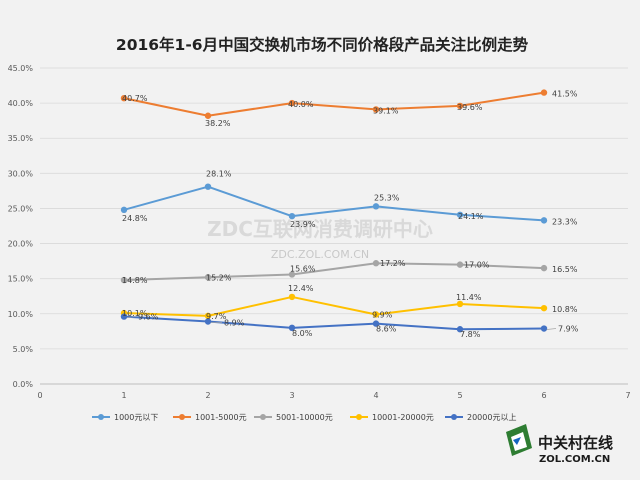  Describe the element at coordinates (135, 280) in the screenshot. I see `data-label: 14.8%` at that location.